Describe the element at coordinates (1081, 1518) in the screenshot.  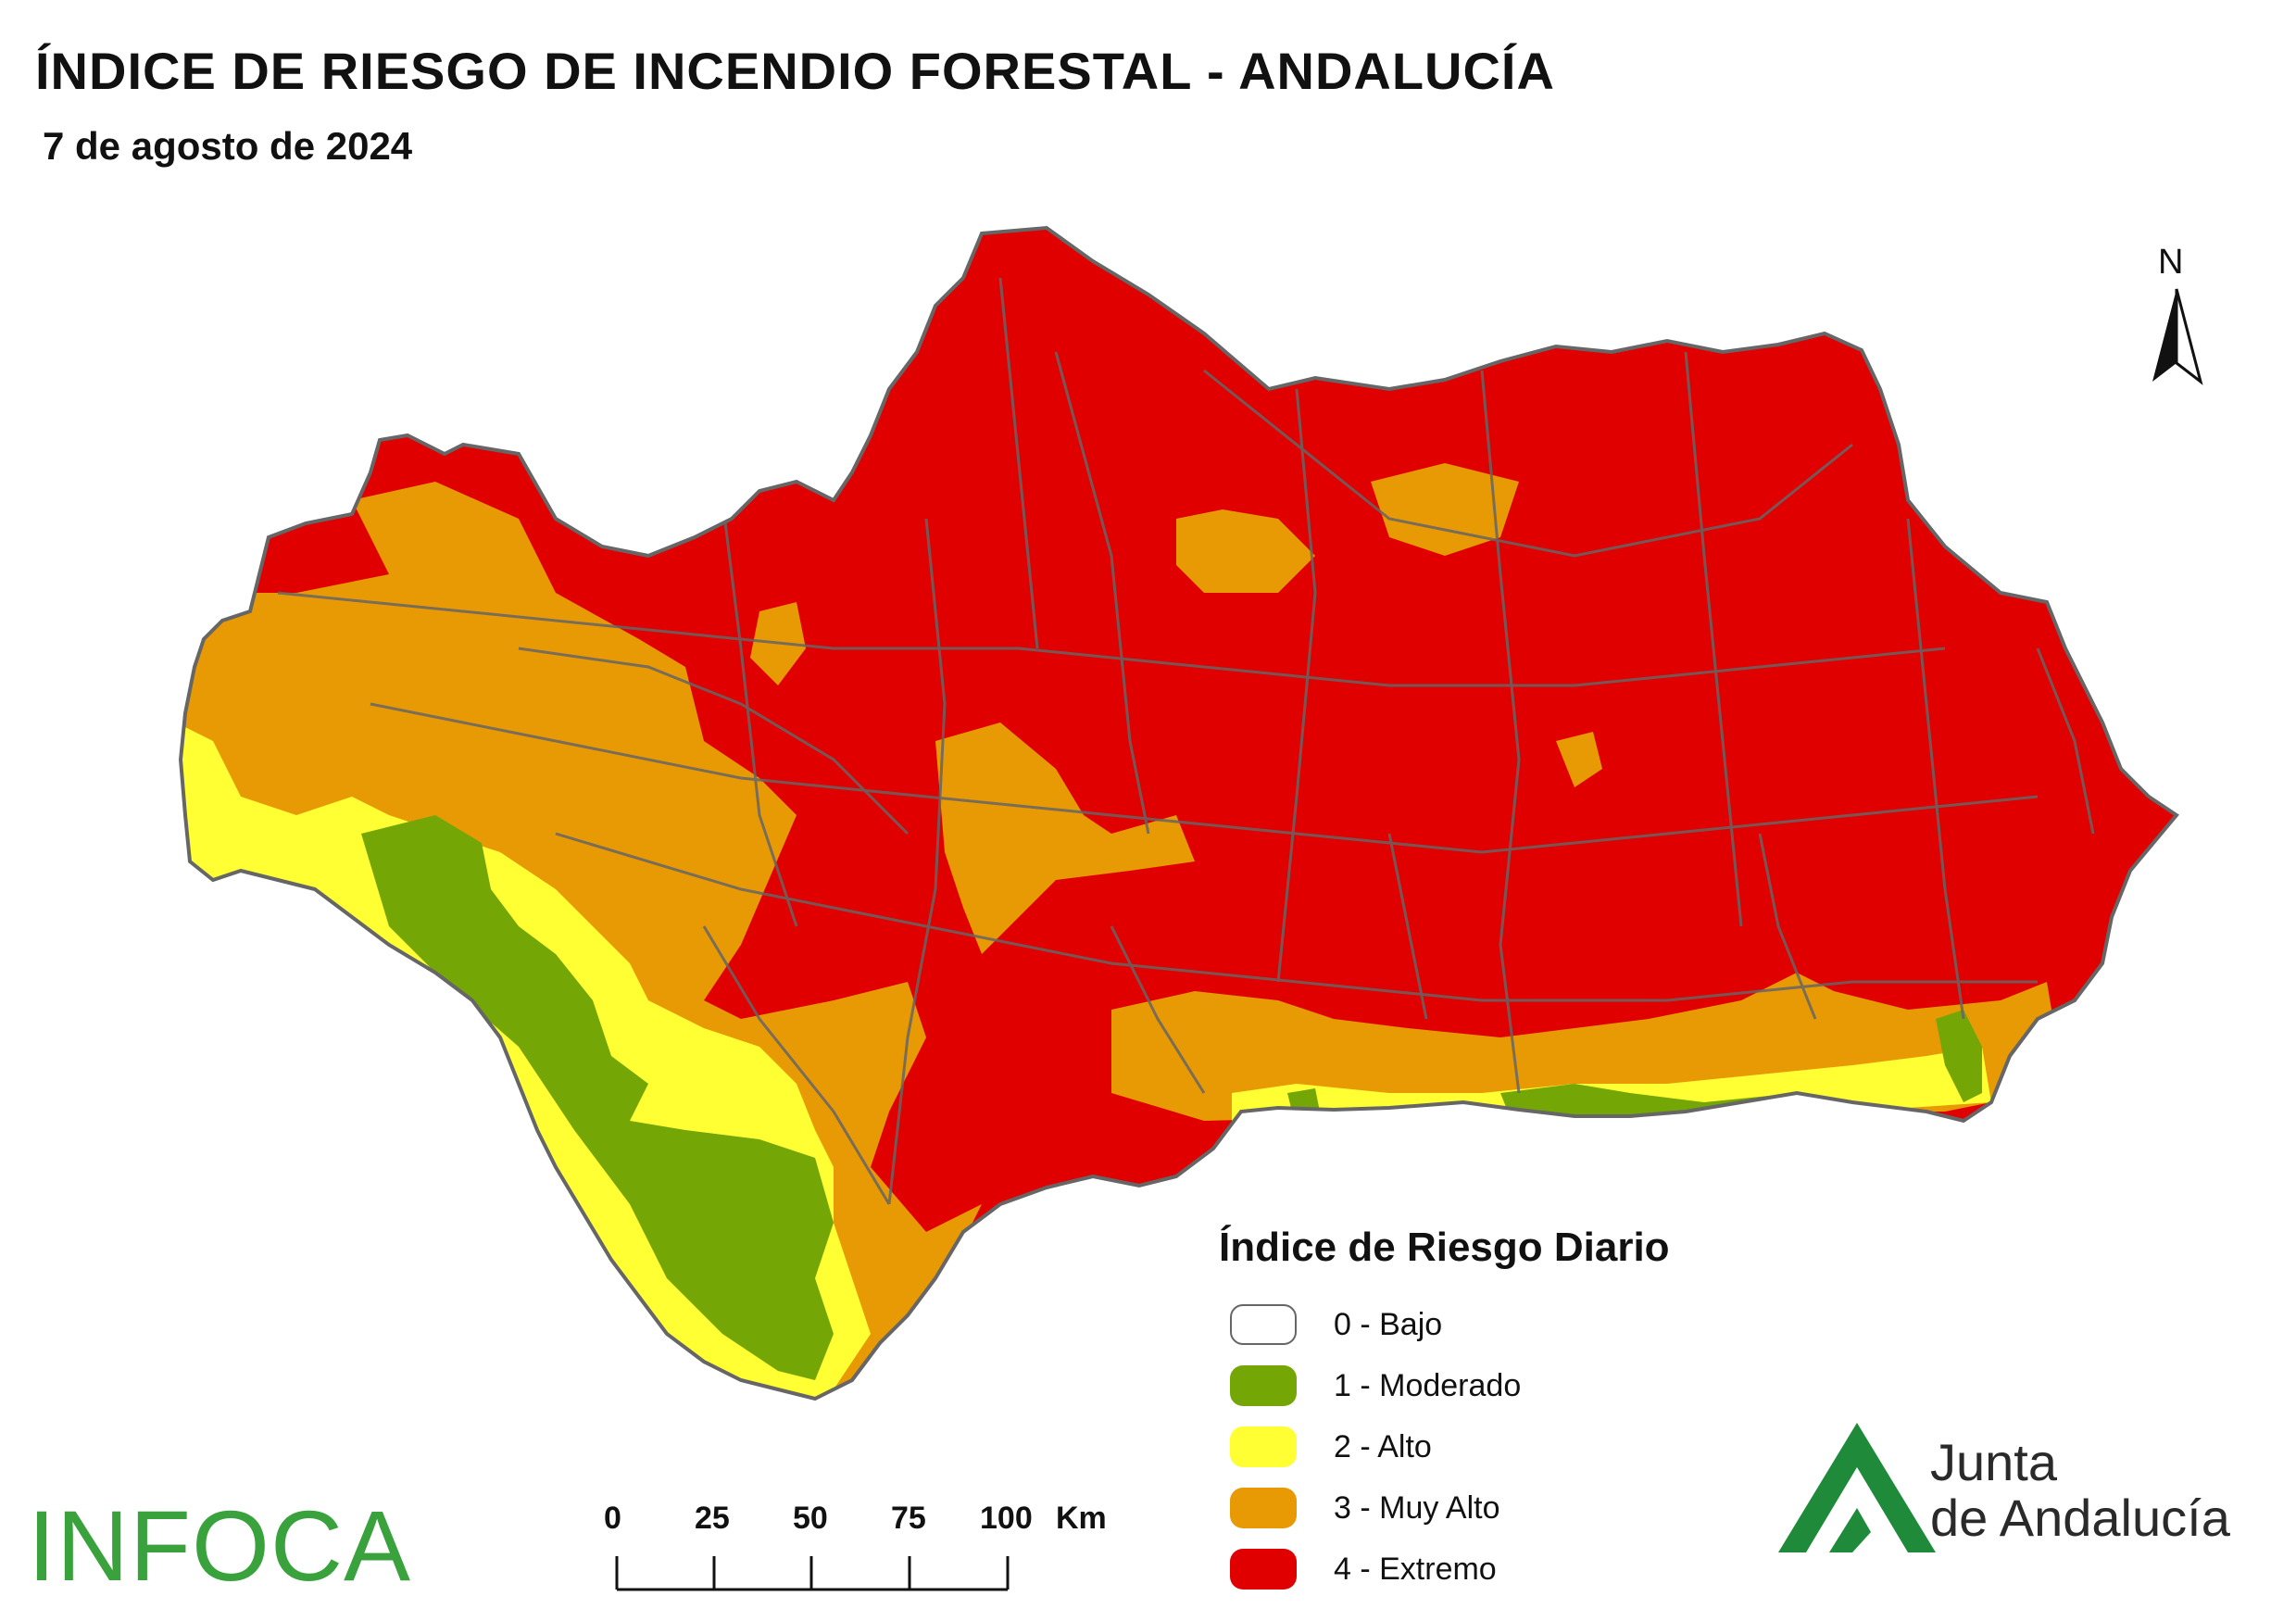
I see `scale-unit: Km` at that location.